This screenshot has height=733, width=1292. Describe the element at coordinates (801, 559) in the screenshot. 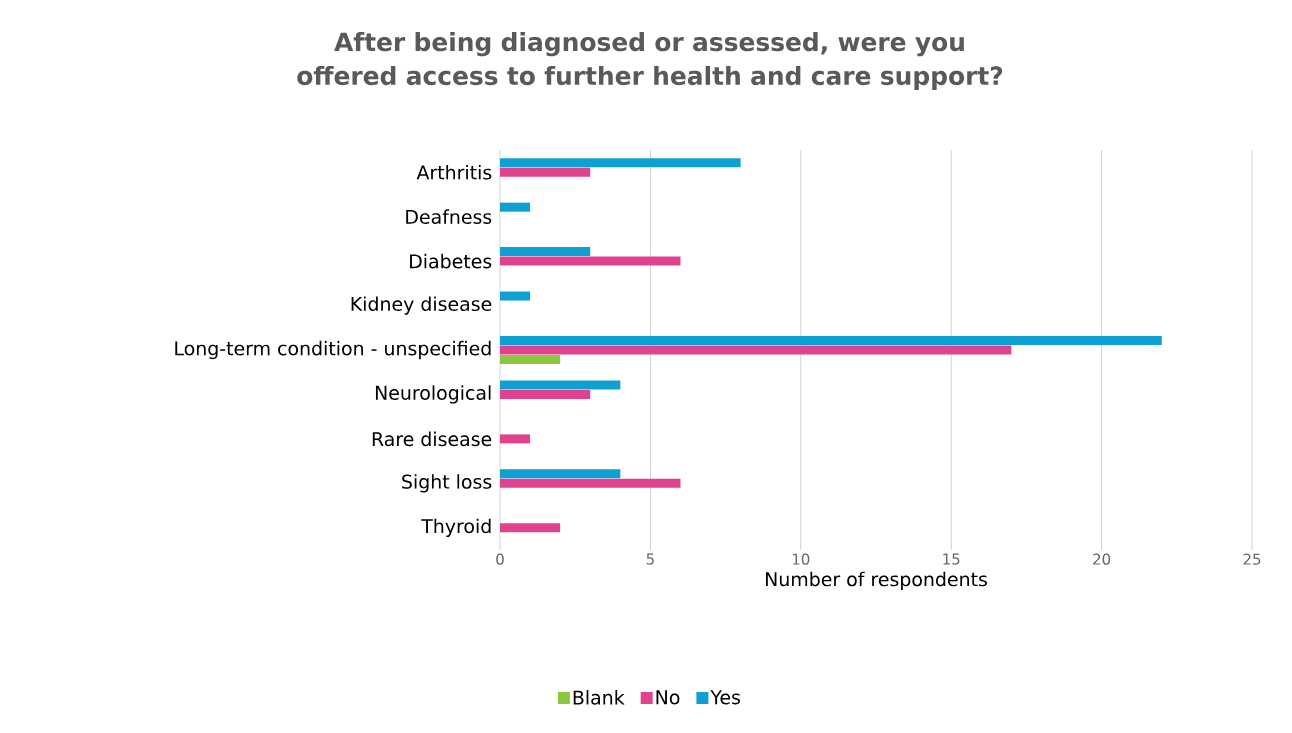

I see `x-tick-label: 10` at that location.